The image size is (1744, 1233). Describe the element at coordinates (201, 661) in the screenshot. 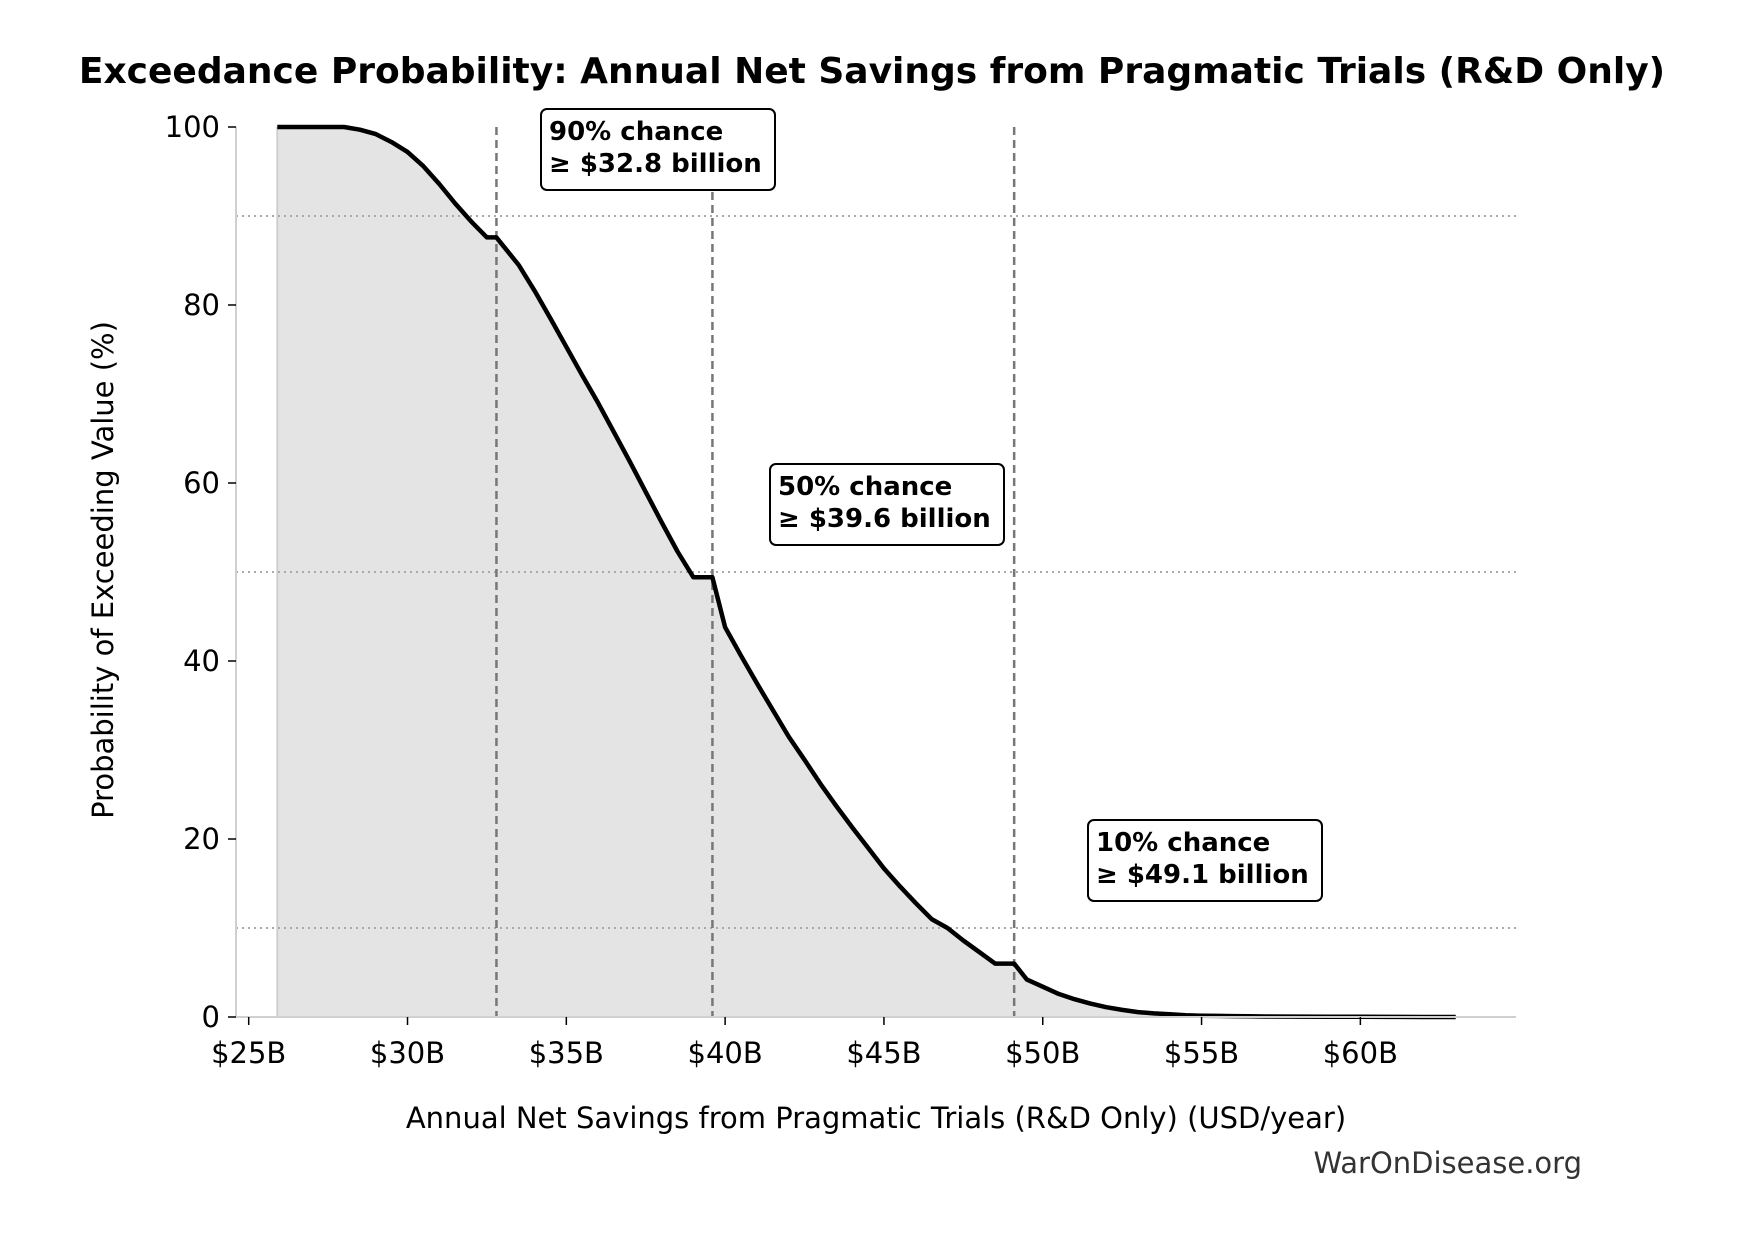

I see `y-tick-label: 40` at that location.